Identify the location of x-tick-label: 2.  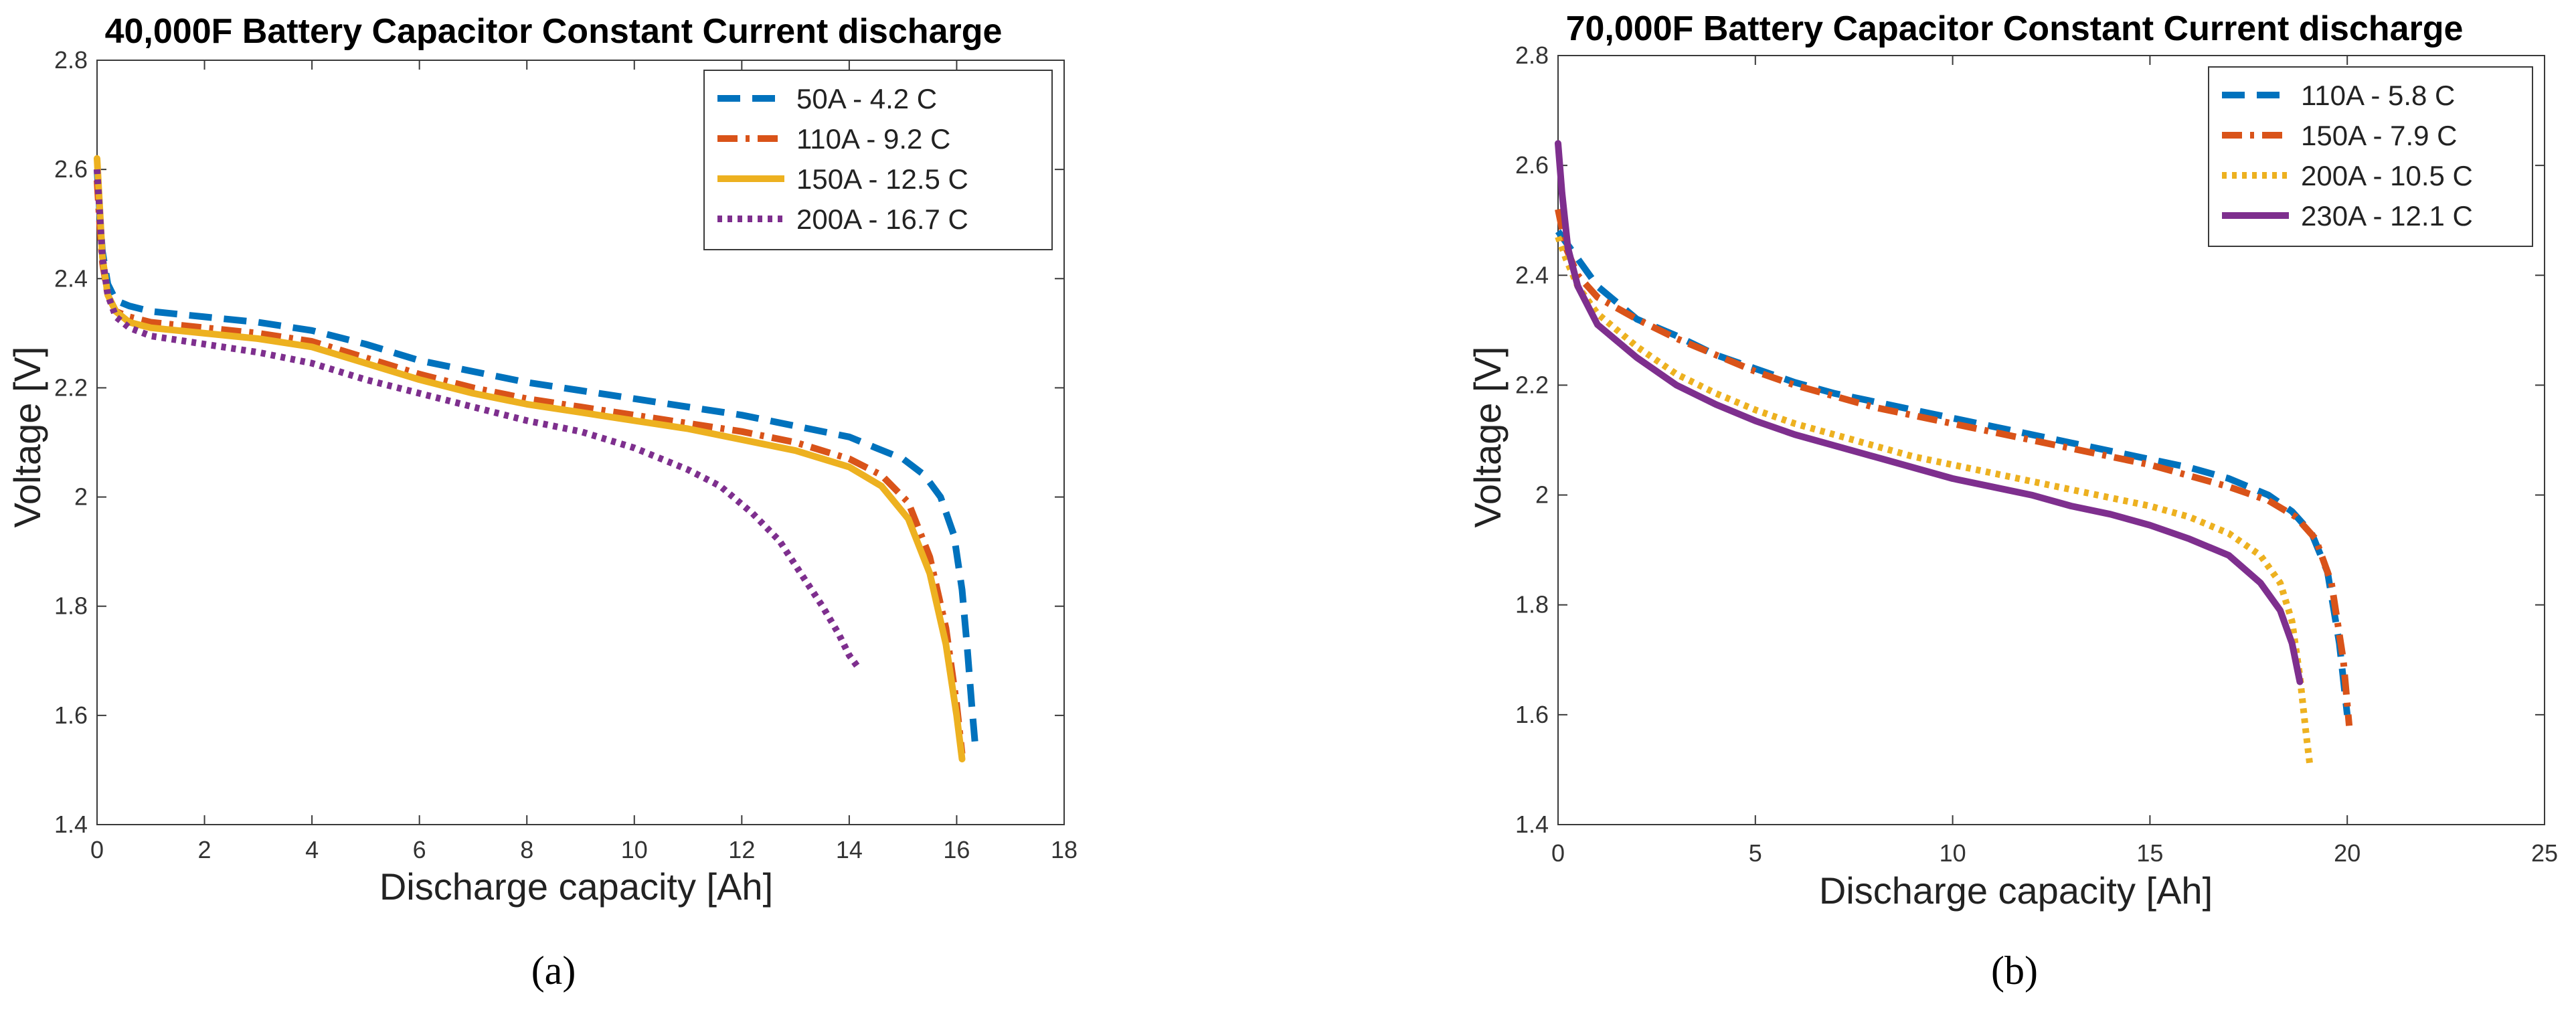
(204, 849).